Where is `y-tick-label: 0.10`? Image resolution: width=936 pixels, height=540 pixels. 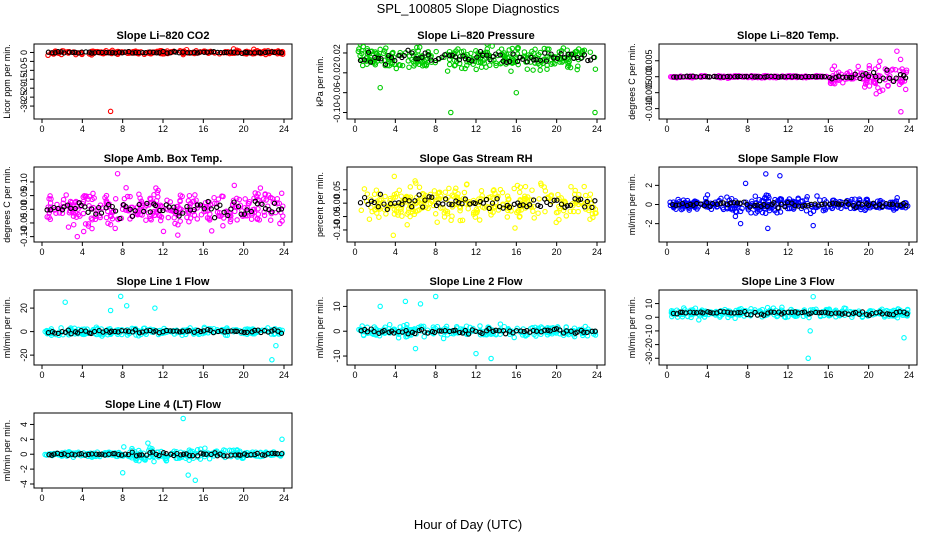 y-tick-label: 0.10 is located at coordinates (24, 182).